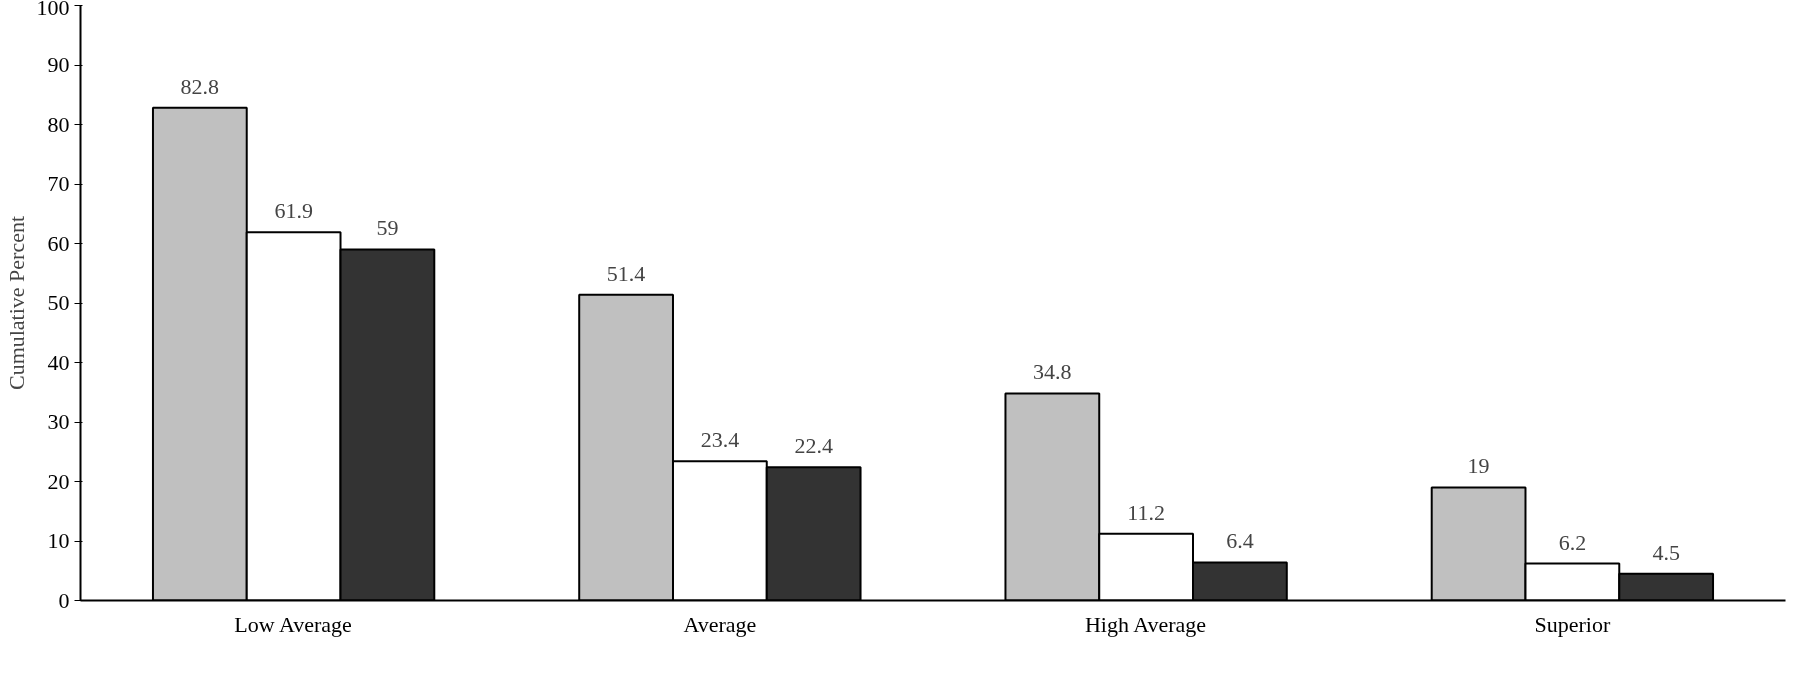 The image size is (1806, 689). Describe the element at coordinates (1146, 512) in the screenshot. I see `data-label: 11.2` at that location.